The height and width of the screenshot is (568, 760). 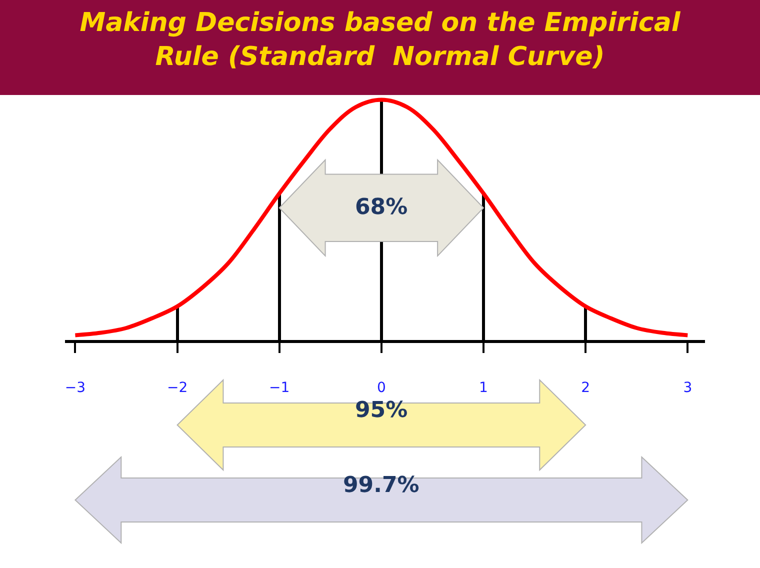 What do you see at coordinates (381, 410) in the screenshot?
I see `text: 95%` at bounding box center [381, 410].